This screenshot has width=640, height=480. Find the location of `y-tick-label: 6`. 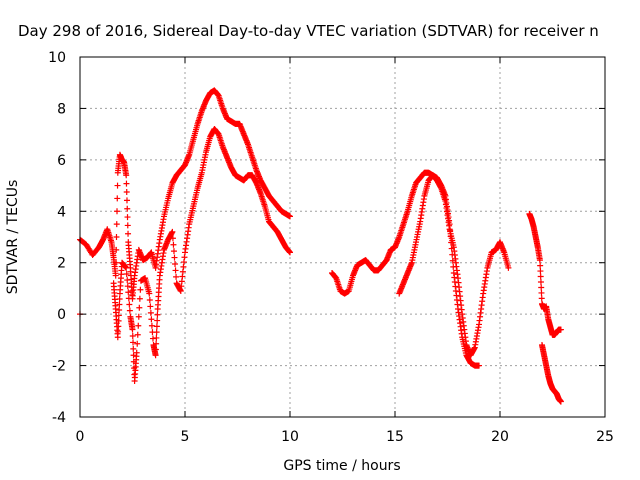

y-tick-label: 6 is located at coordinates (61, 161).